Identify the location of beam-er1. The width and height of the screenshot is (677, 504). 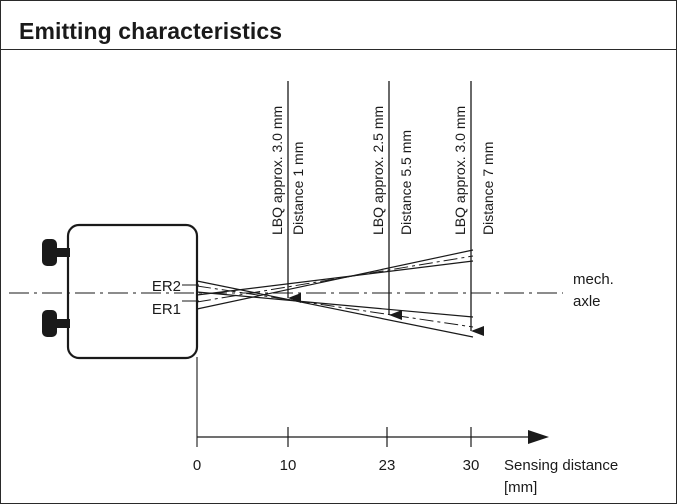
(335, 279).